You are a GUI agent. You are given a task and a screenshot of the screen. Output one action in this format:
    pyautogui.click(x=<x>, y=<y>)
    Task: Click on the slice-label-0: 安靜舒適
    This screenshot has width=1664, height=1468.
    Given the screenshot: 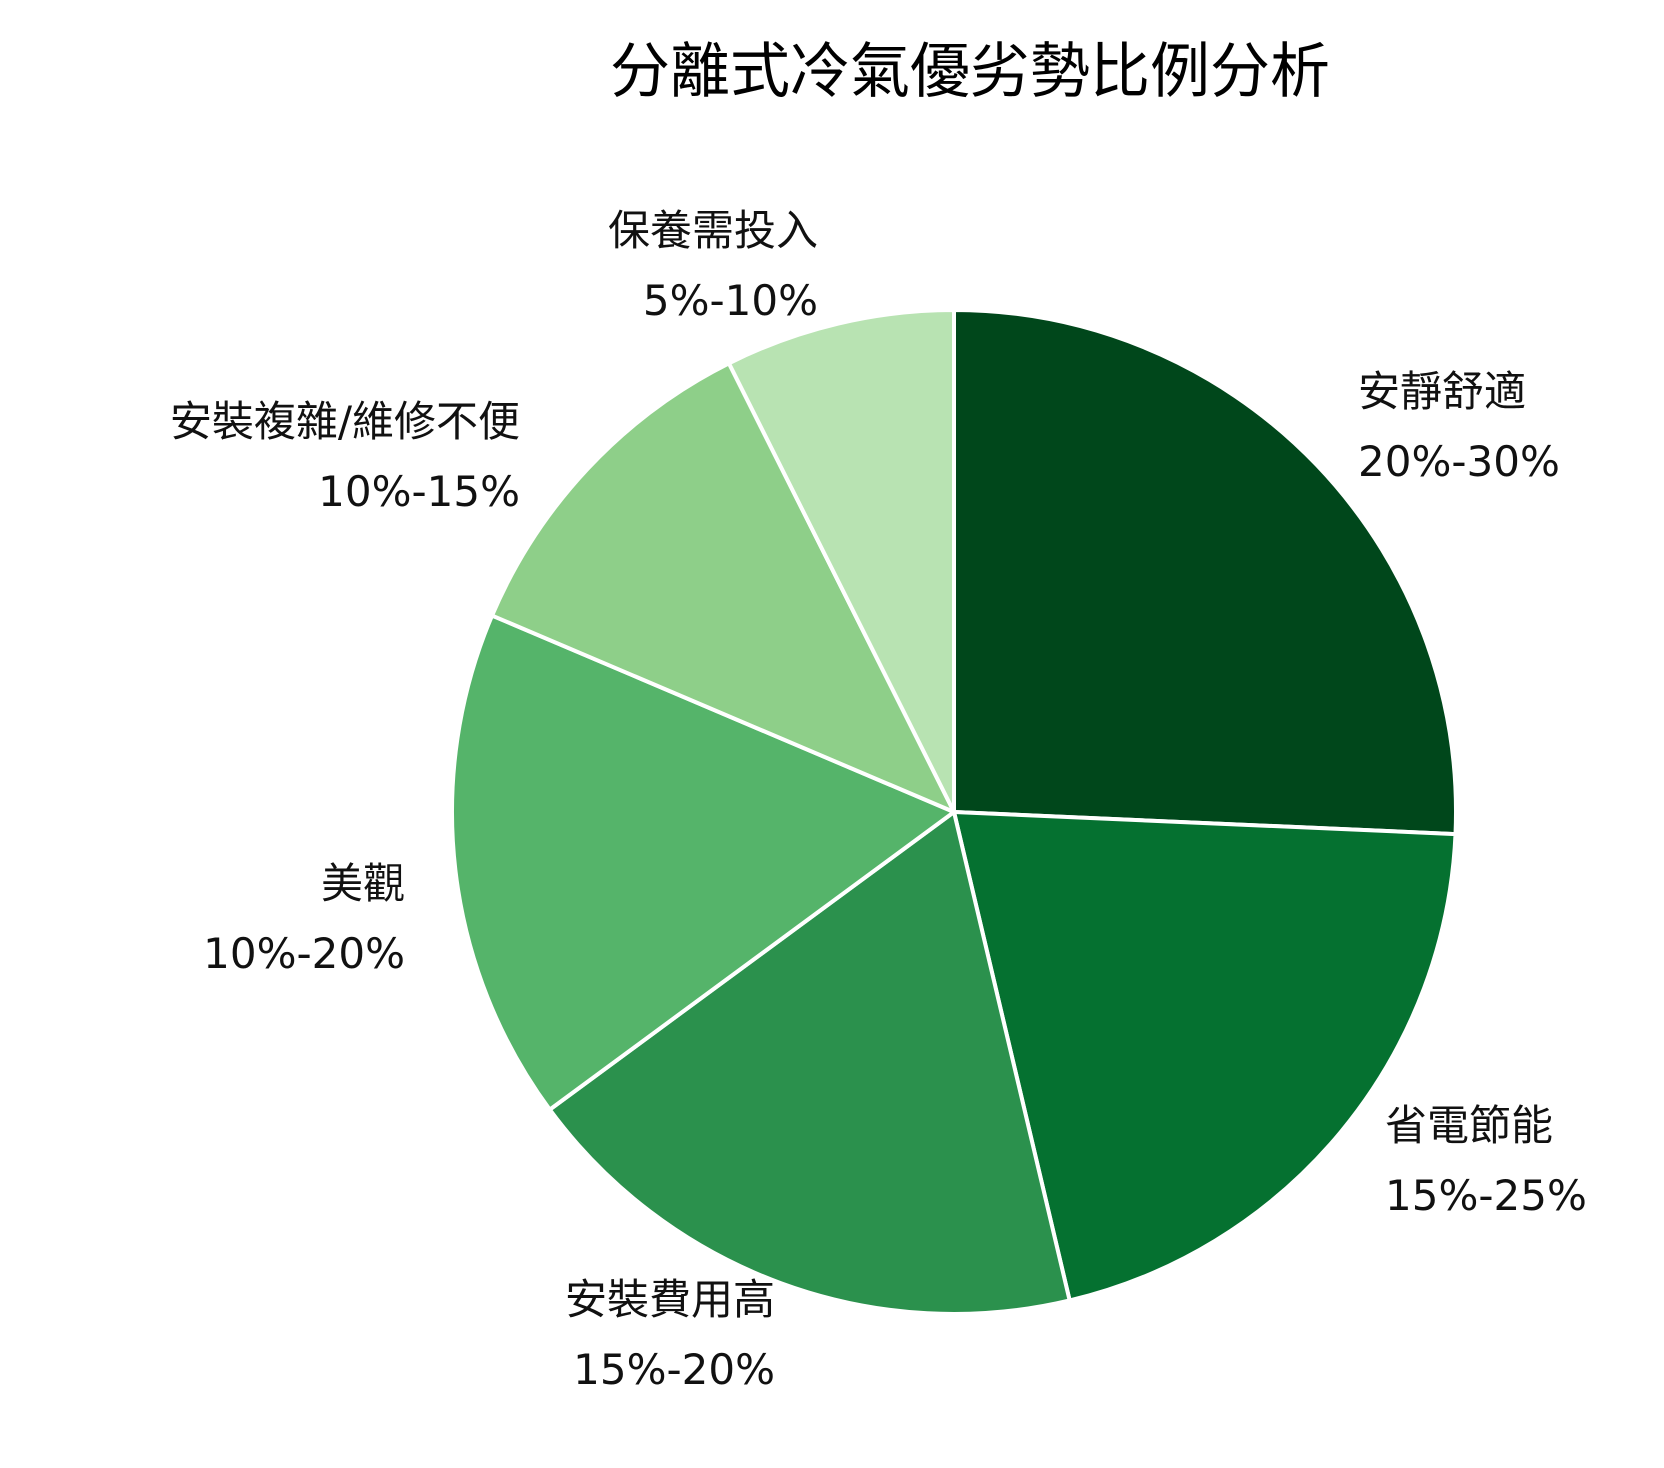 What is the action you would take?
    pyautogui.click(x=1442, y=391)
    